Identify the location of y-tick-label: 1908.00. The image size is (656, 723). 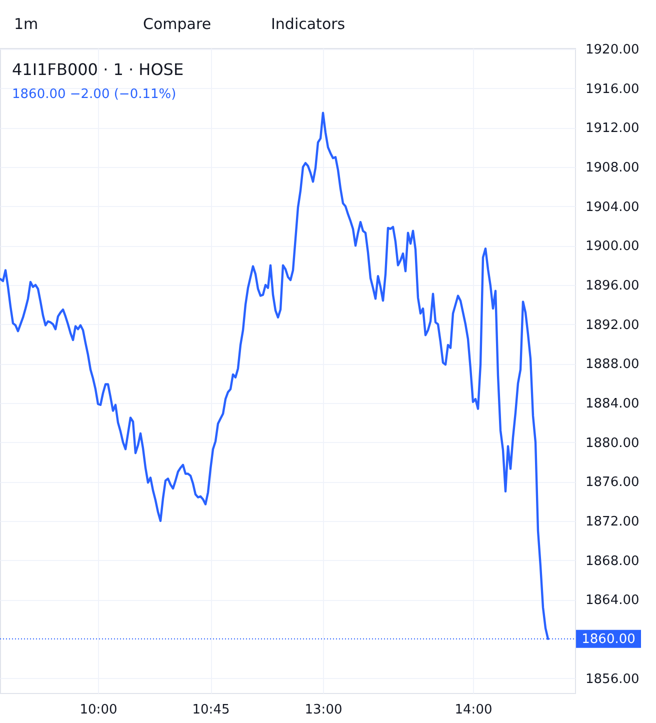
(613, 168).